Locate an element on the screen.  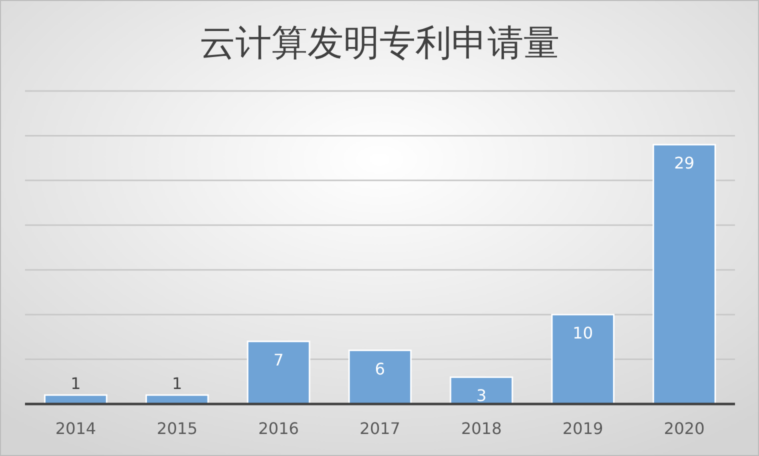
chart-title: 云计算发明专利申请量 is located at coordinates (380, 43).